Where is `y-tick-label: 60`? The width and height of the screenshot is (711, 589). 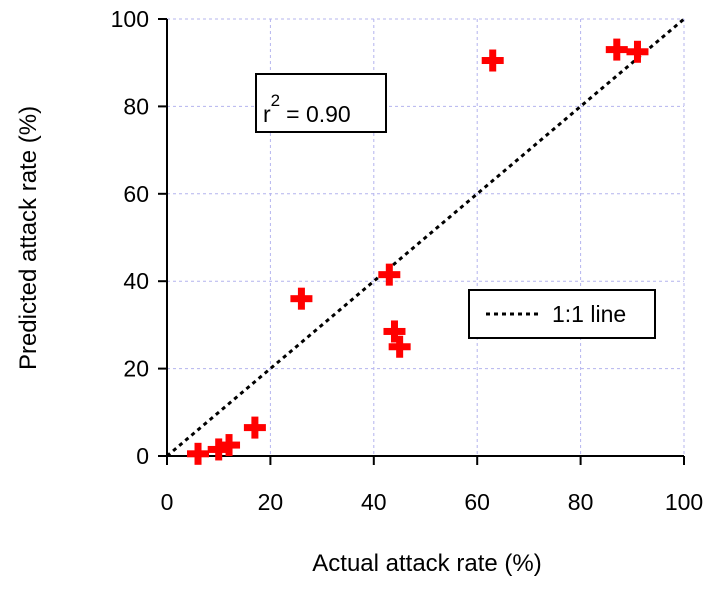 y-tick-label: 60 is located at coordinates (136, 194).